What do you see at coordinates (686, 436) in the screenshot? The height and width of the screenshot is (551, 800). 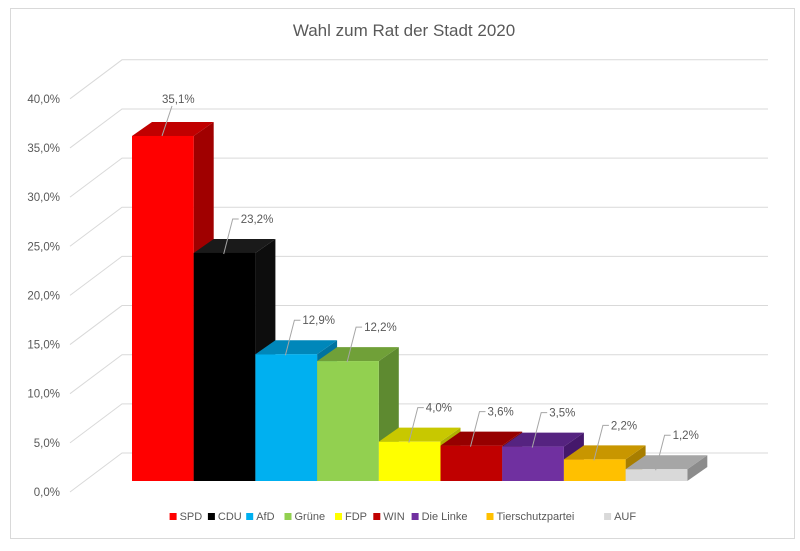 I see `data-label: 1,2%` at bounding box center [686, 436].